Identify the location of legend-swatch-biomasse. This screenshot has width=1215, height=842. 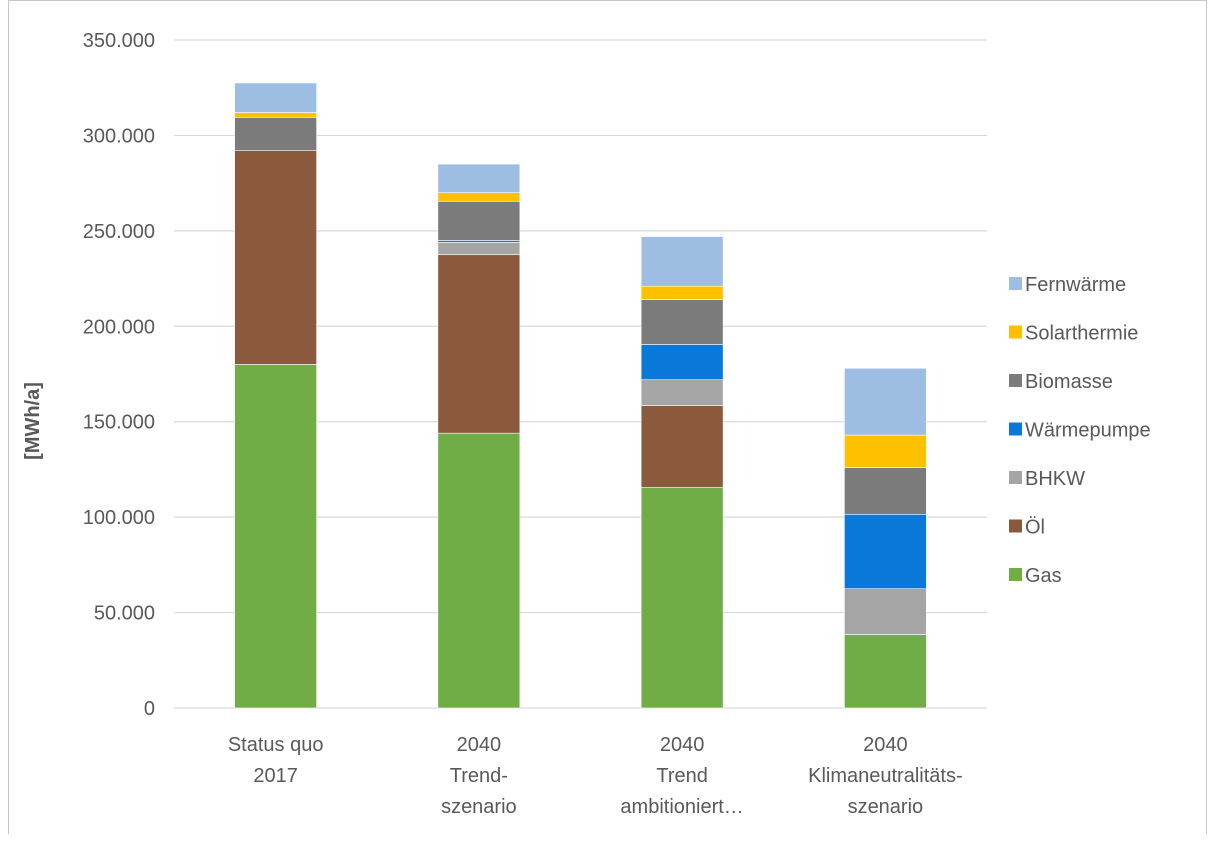
(1015, 380).